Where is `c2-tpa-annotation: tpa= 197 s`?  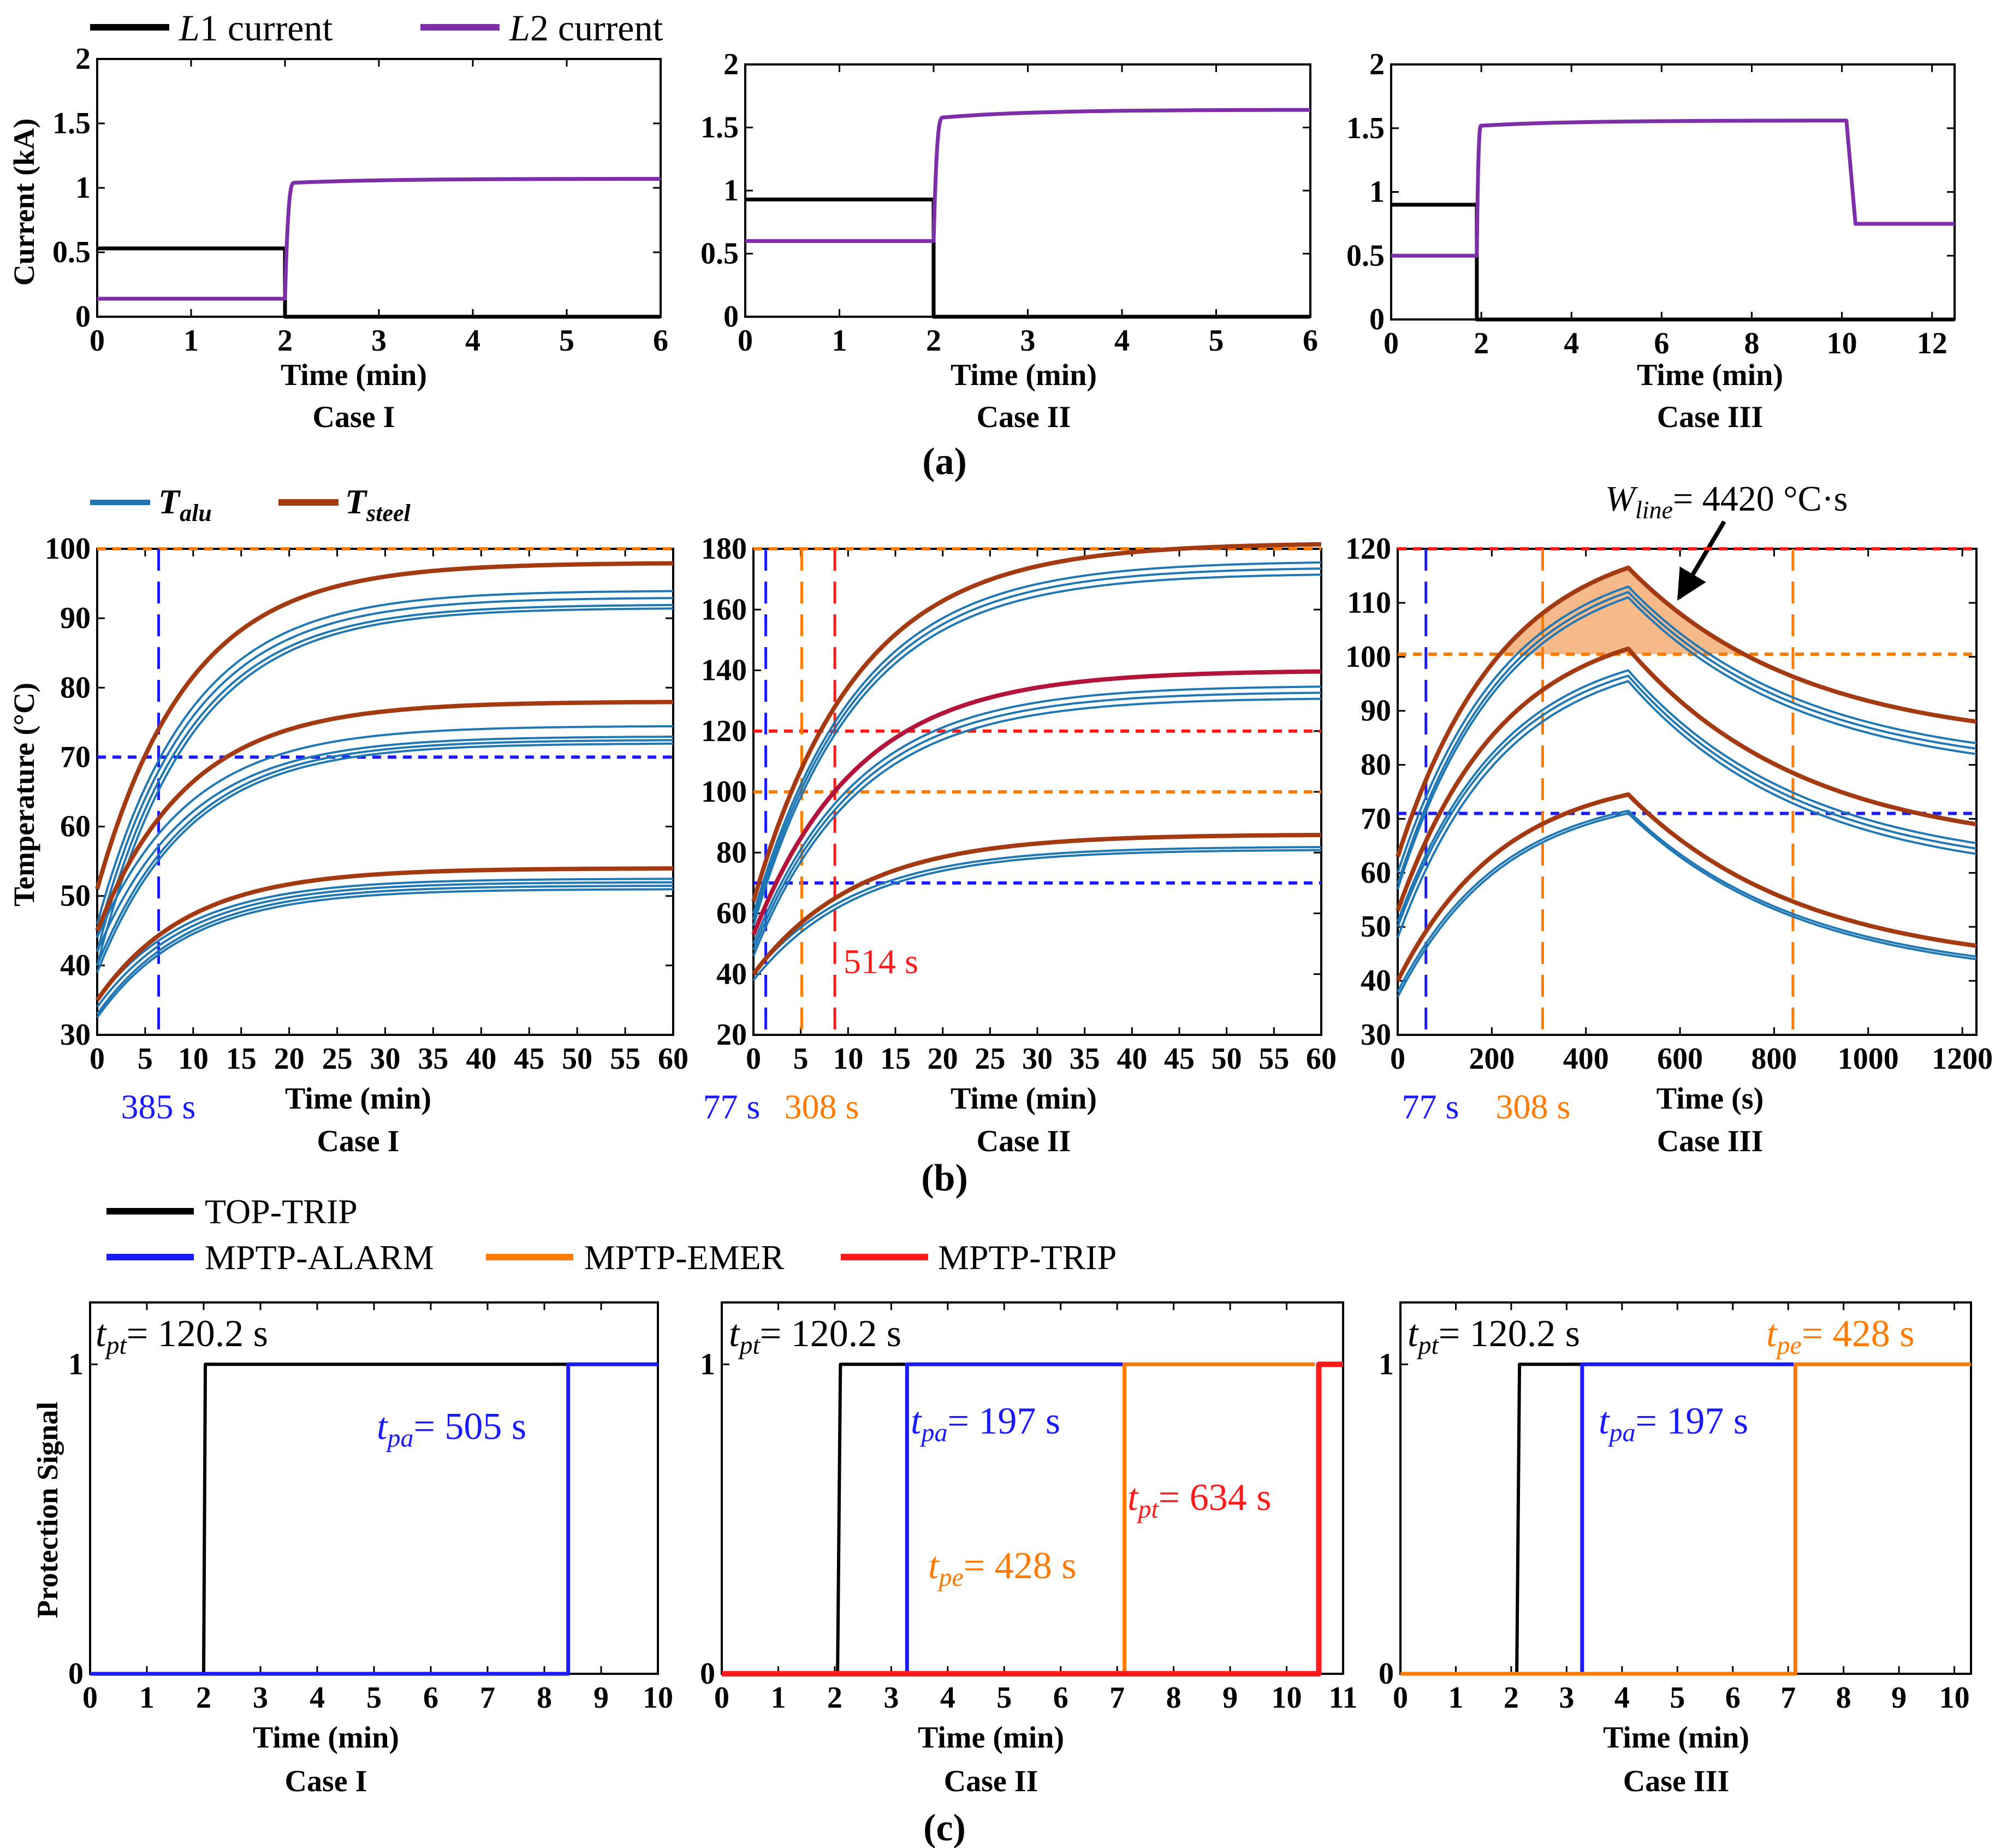 c2-tpa-annotation: tpa= 197 s is located at coordinates (985, 1423).